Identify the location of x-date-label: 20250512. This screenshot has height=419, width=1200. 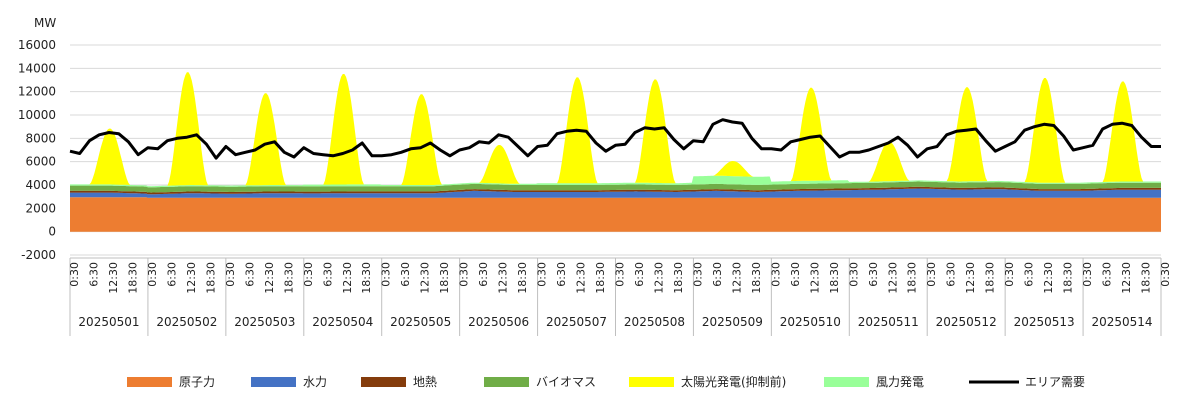
(966, 322).